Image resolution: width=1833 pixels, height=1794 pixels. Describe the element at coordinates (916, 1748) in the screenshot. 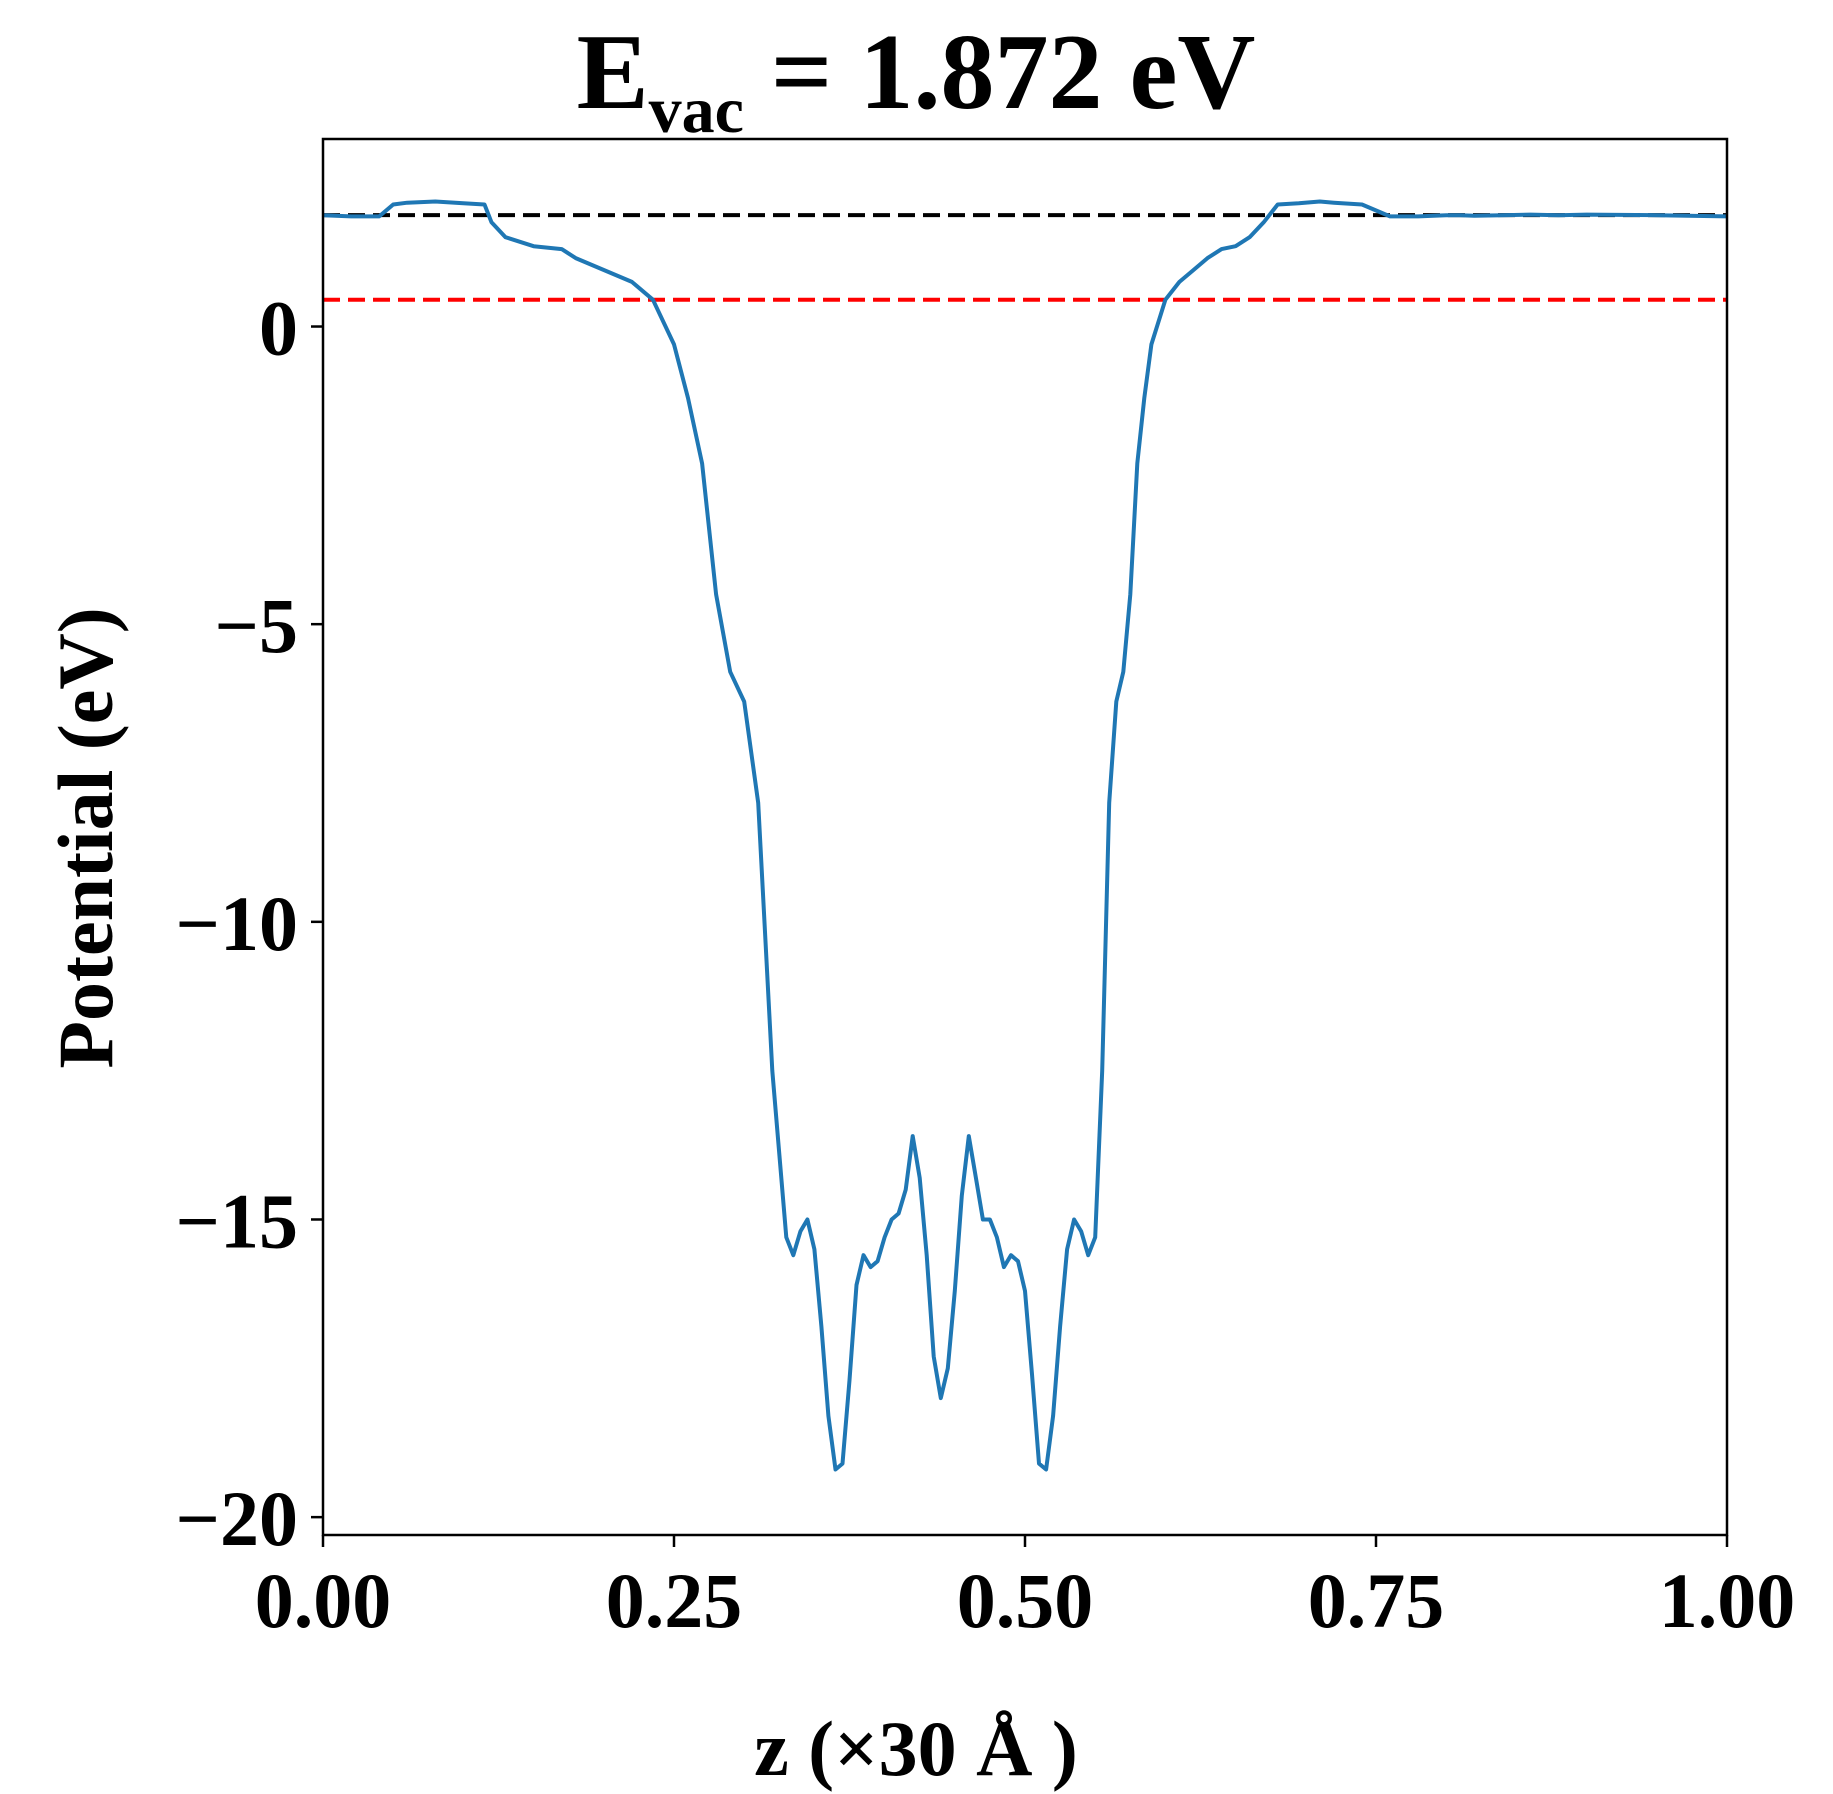

I see `x-axis-label: z (×30 Å )` at that location.